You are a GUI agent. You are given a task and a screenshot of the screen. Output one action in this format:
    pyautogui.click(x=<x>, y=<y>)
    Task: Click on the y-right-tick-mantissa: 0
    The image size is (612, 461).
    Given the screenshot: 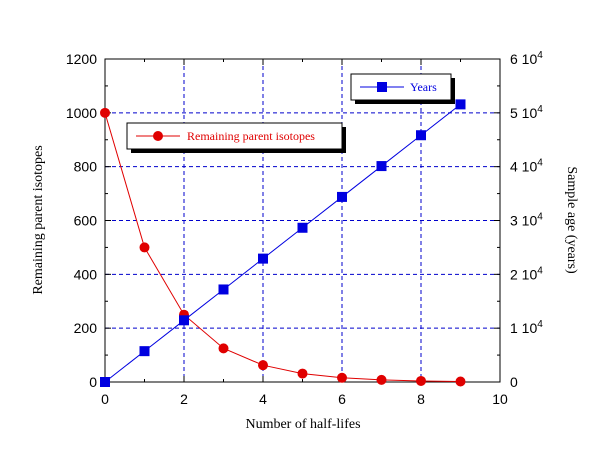 What is the action you would take?
    pyautogui.click(x=514, y=382)
    